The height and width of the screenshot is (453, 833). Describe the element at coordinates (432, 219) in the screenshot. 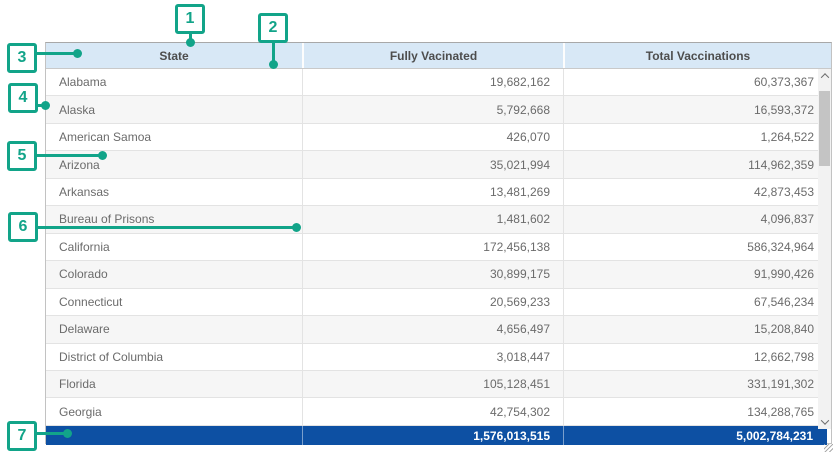

I see `fully-vaccinated-cell: 1,481,602` at that location.